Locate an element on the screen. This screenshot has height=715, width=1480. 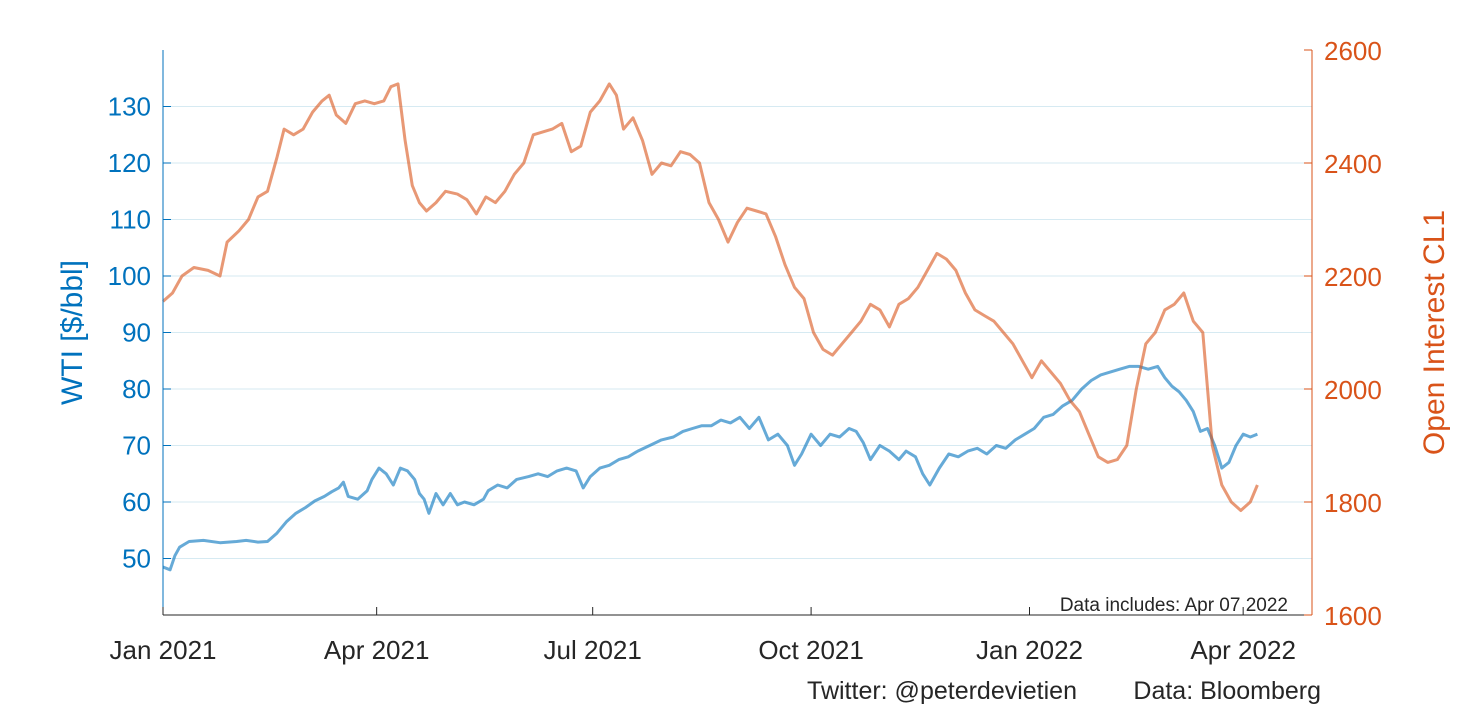
credit-twitter: Twitter: @peterdevietien is located at coordinates (942, 691).